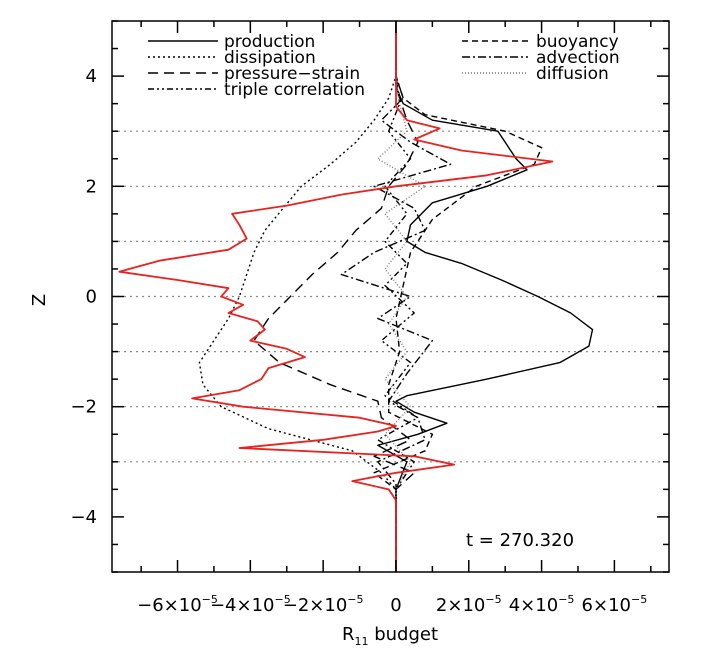  Describe the element at coordinates (270, 58) in the screenshot. I see `legend-label-dissipation: dissipation` at that location.